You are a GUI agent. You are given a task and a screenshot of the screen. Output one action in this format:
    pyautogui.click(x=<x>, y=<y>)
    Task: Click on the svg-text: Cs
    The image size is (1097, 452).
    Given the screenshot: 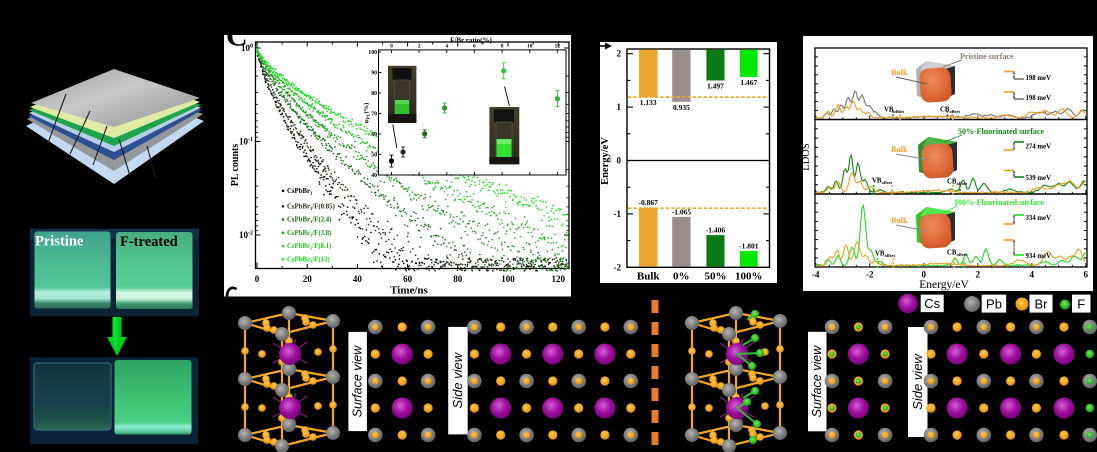 What is the action you would take?
    pyautogui.click(x=932, y=303)
    